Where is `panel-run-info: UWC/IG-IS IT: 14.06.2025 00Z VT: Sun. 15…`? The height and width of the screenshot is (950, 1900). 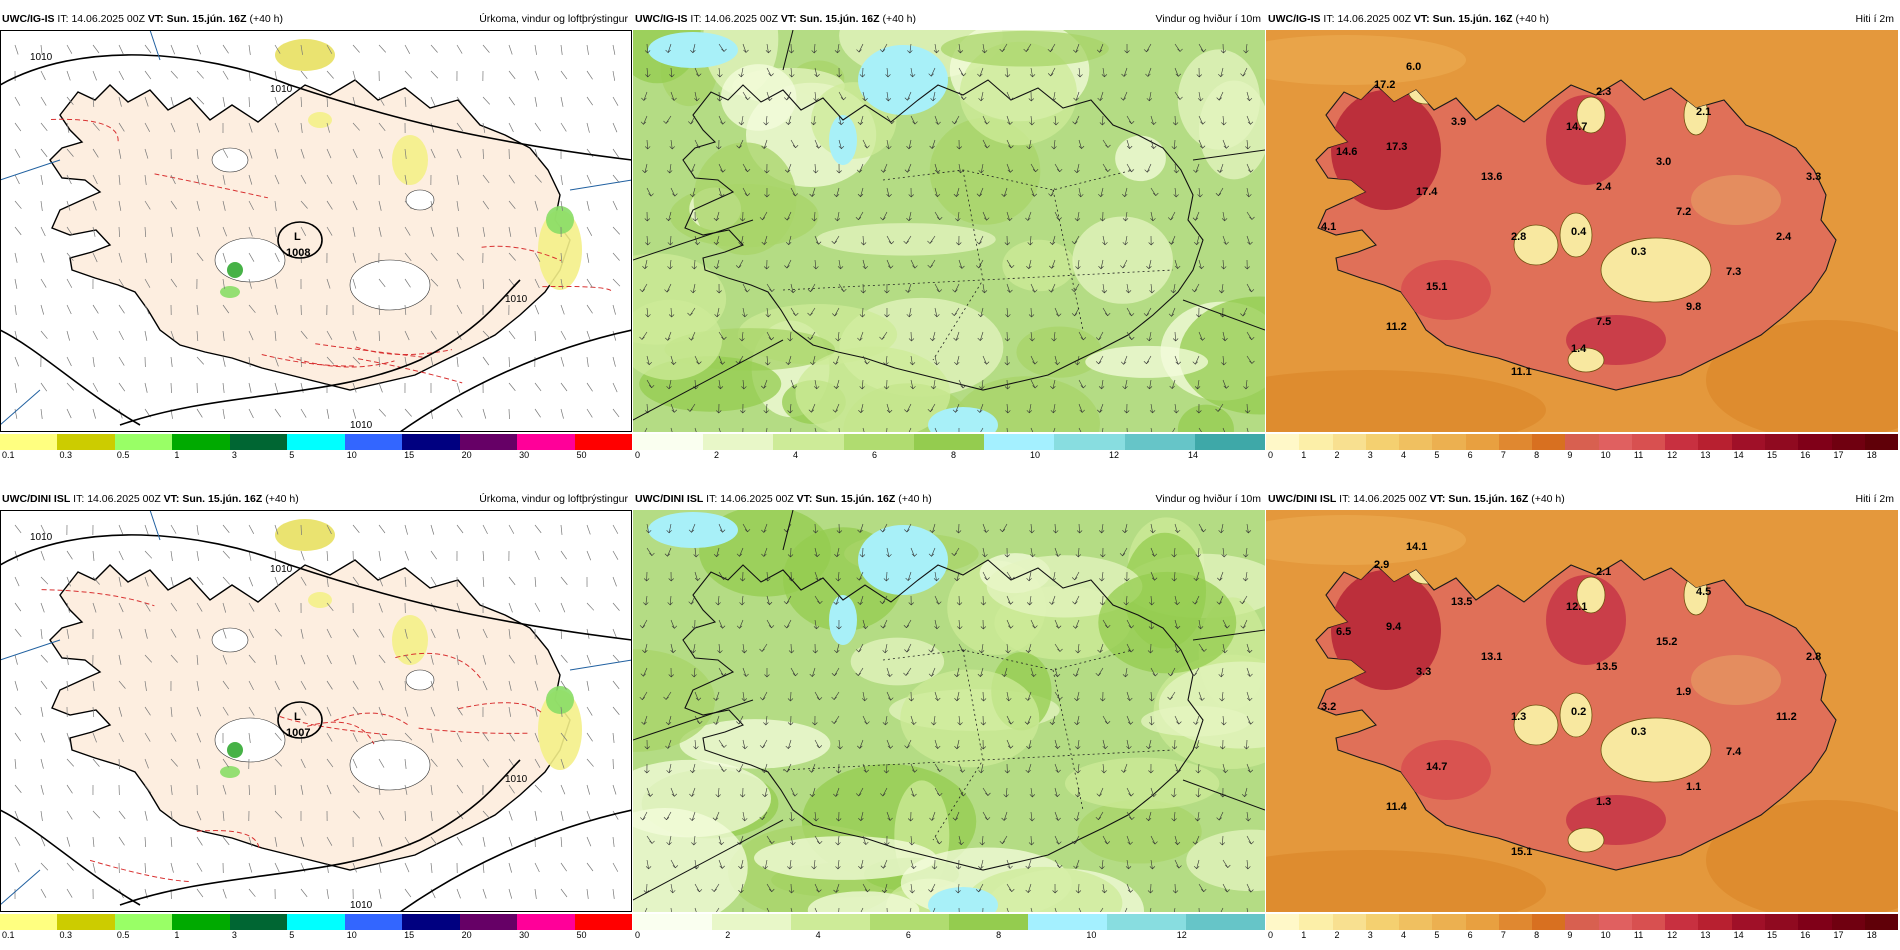 panel-run-info: UWC/IG-IS IT: 14.06.2025 00Z VT: Sun. 15… is located at coordinates (1408, 19).